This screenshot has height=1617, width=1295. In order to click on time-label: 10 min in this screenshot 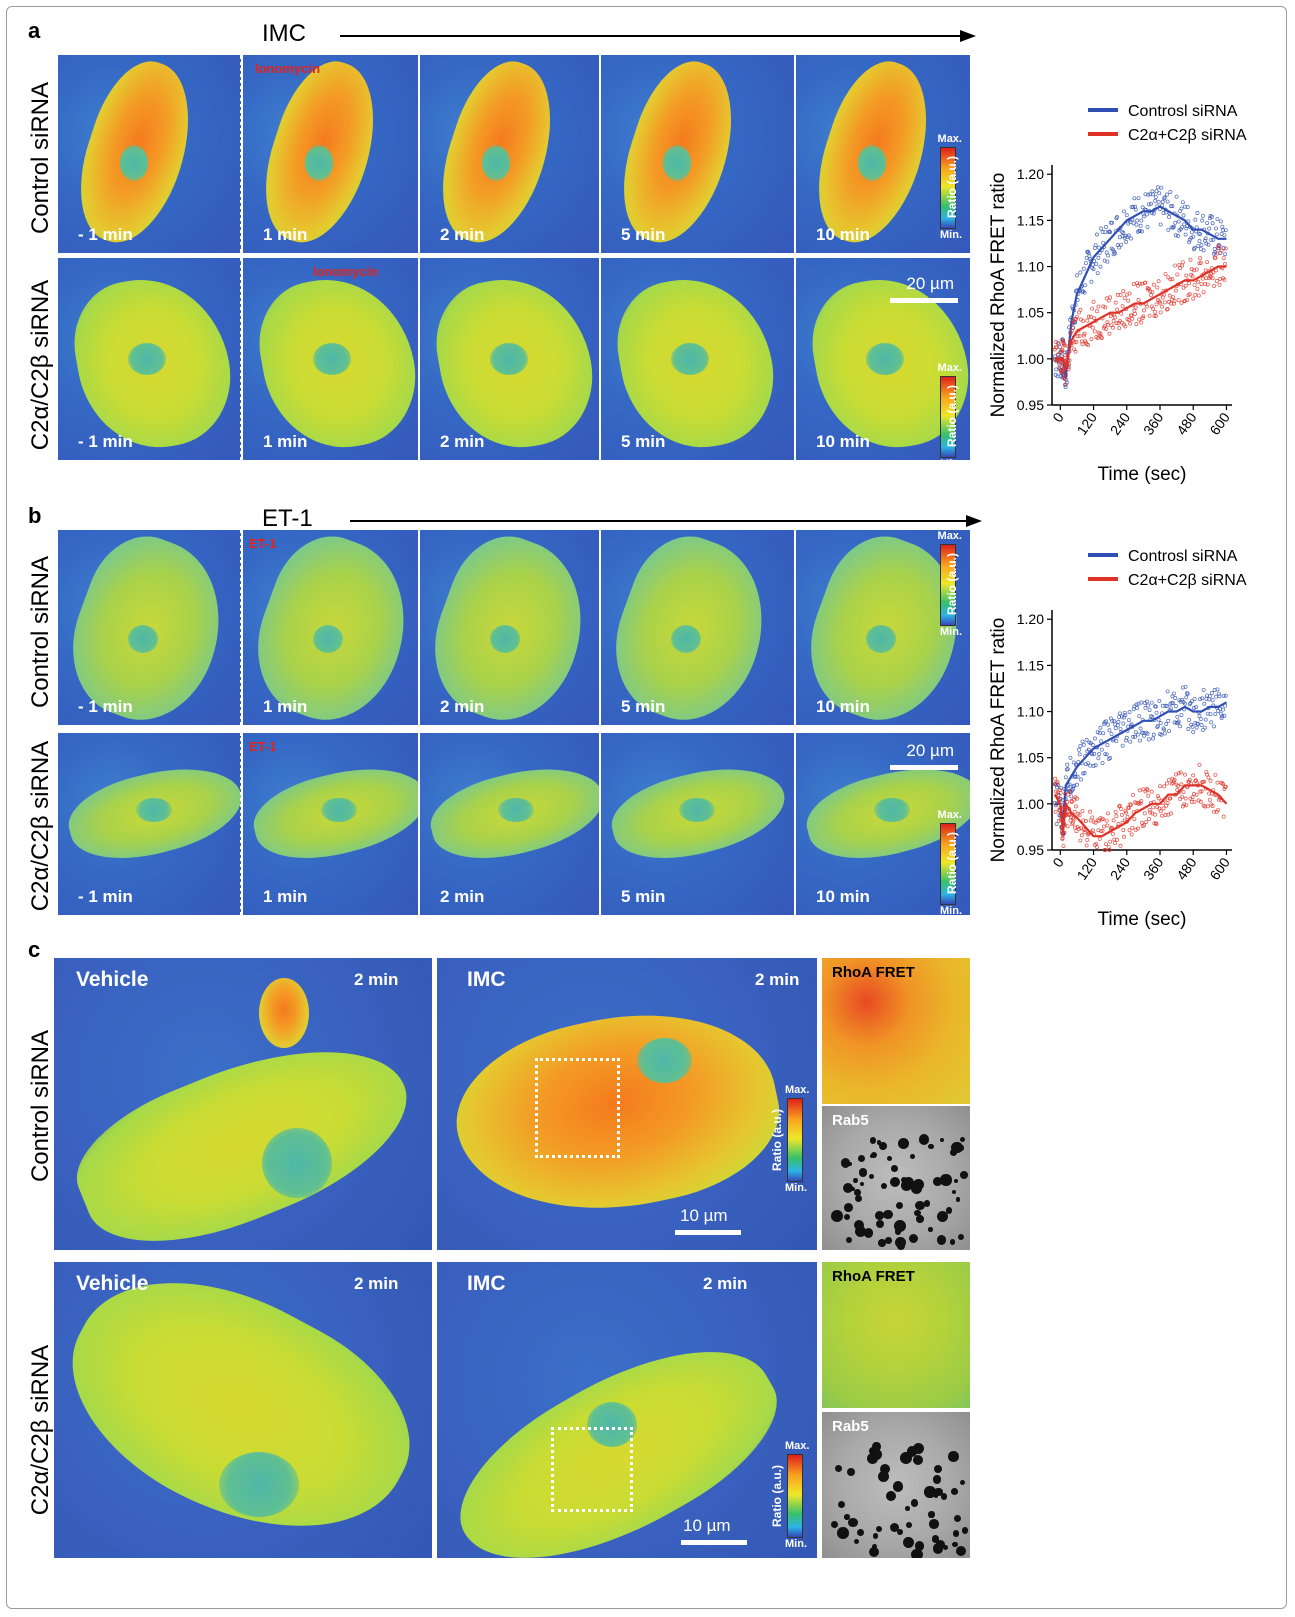, I will do `click(843, 706)`.